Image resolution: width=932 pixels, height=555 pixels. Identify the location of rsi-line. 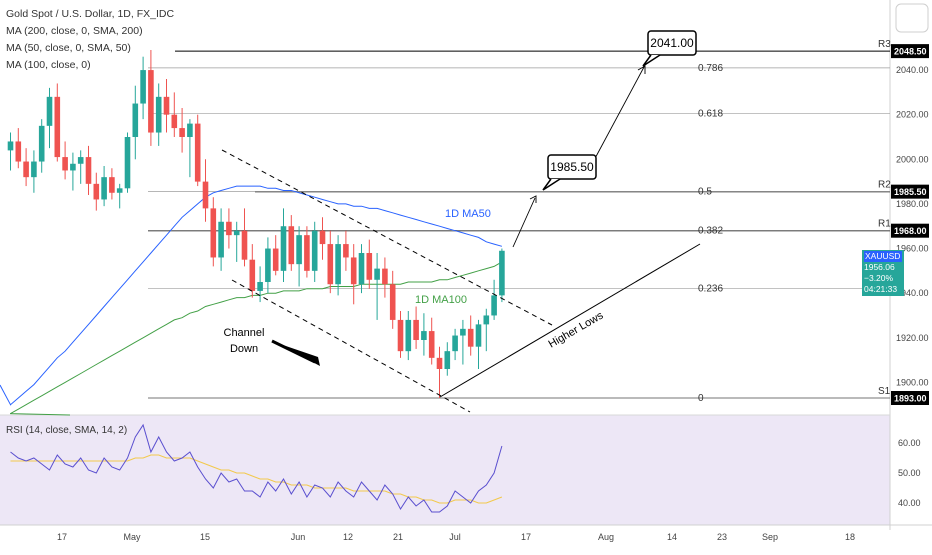
(256, 468).